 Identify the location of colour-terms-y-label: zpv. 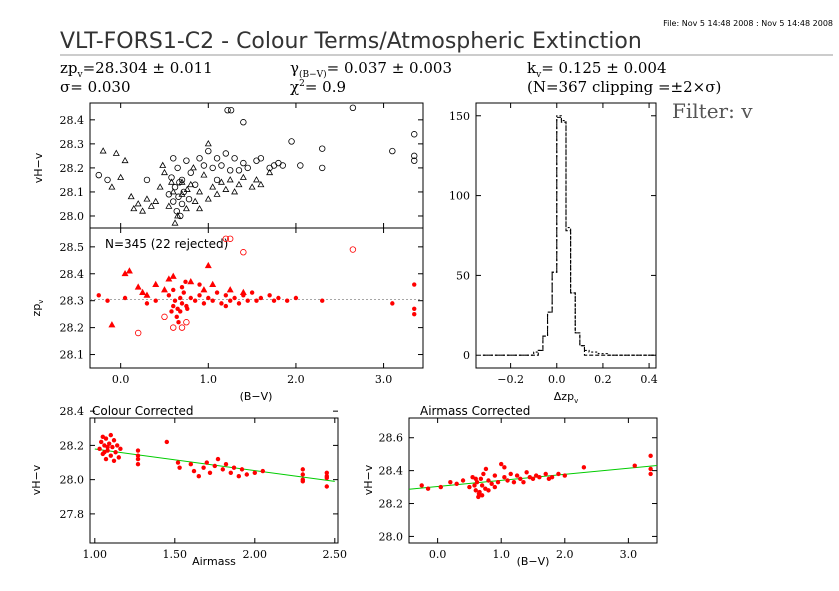
(37, 308).